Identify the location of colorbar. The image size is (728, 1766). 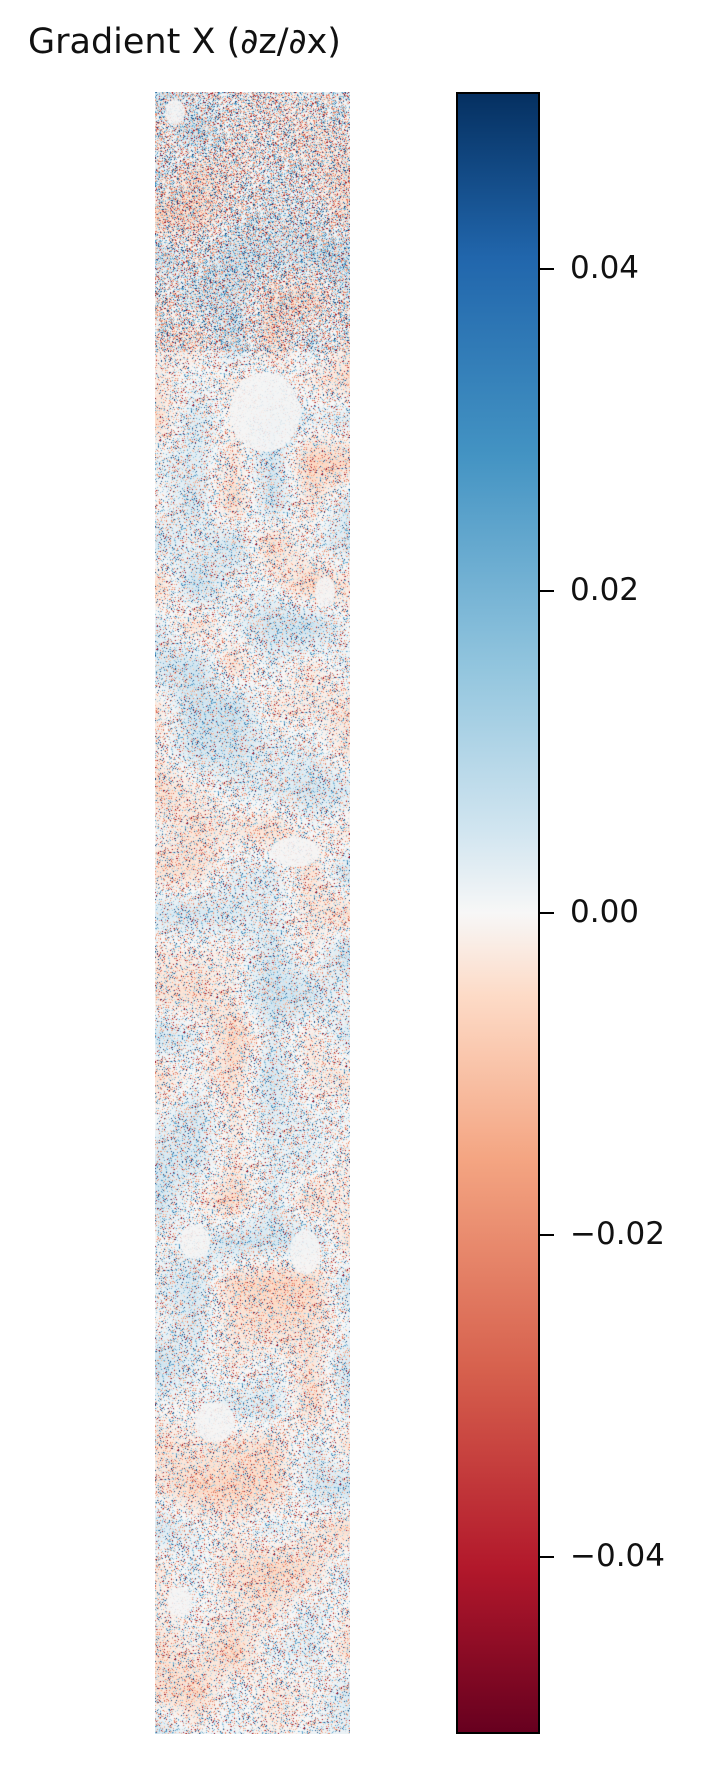
(498, 913).